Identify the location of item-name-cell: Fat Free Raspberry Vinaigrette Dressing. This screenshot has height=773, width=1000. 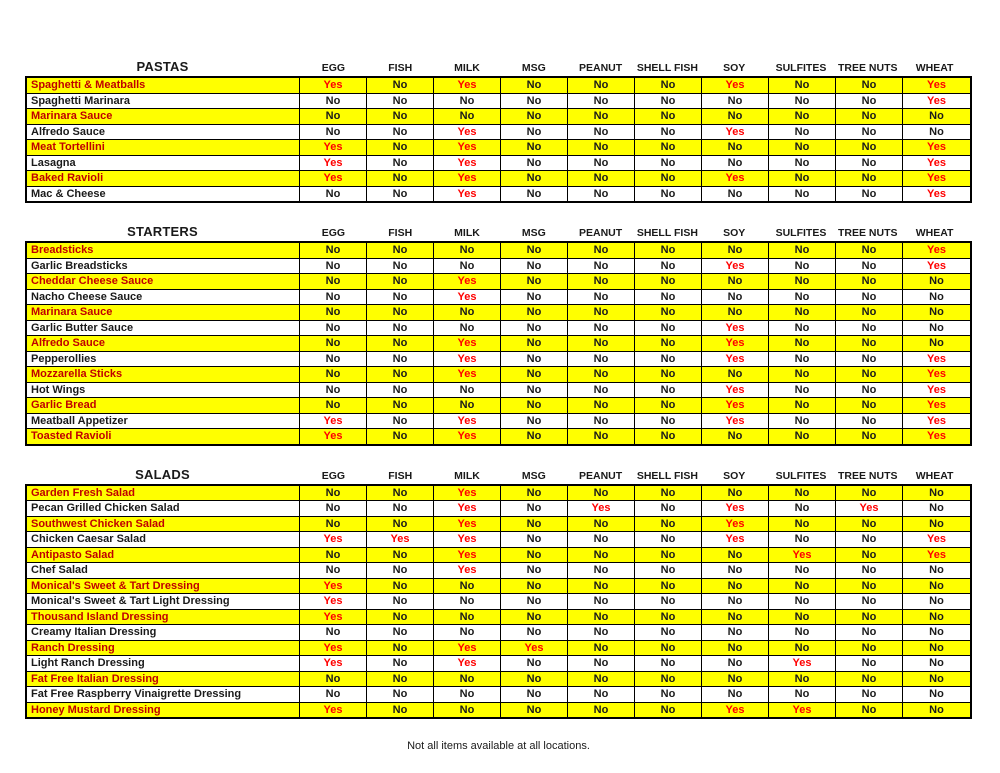
(163, 694).